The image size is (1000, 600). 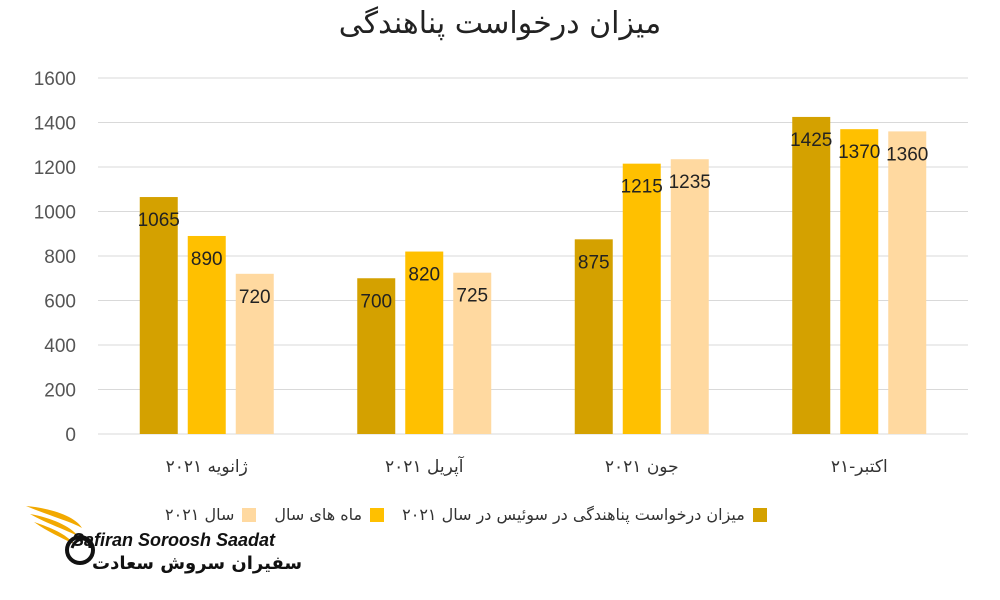 What do you see at coordinates (527, 466) in the screenshot?
I see `x-axis: ژانویه ۲۰۲۱ آپریل ۲۰۲۱ جون ۲۰۲۱ اکتبر-۲۱` at bounding box center [527, 466].